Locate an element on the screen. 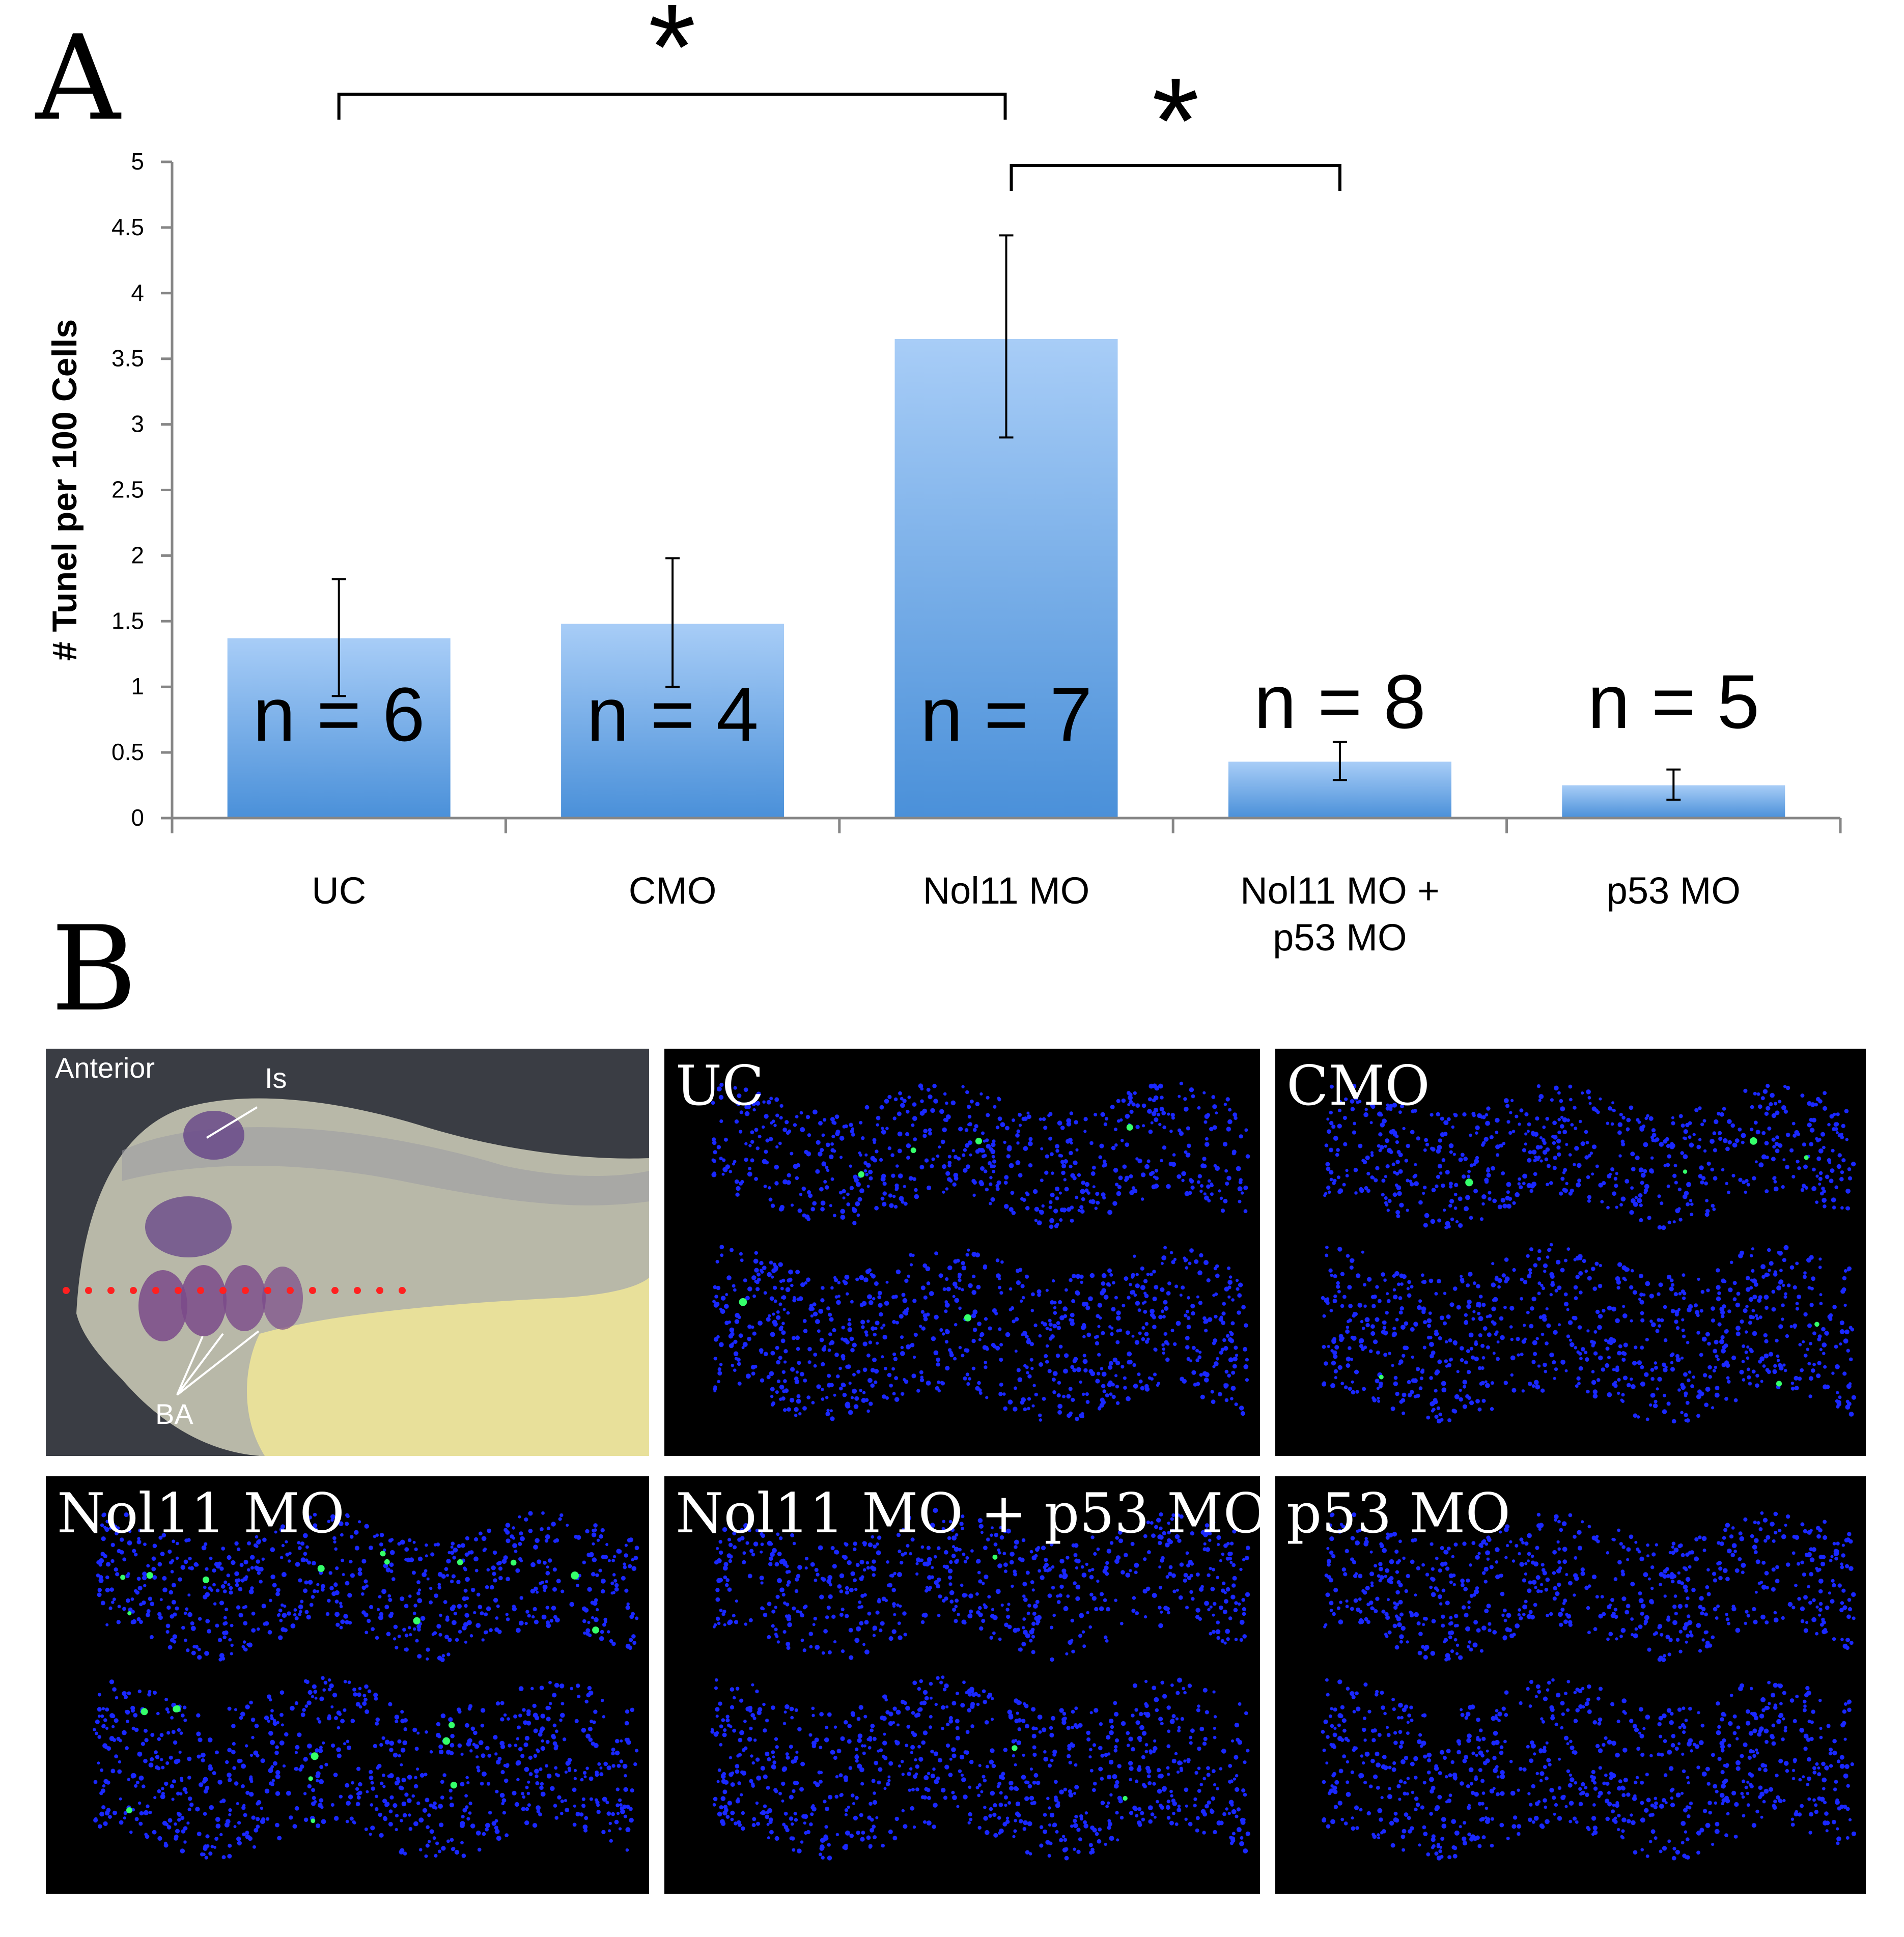  y-tick-label-5: 2.5 is located at coordinates (127, 489).